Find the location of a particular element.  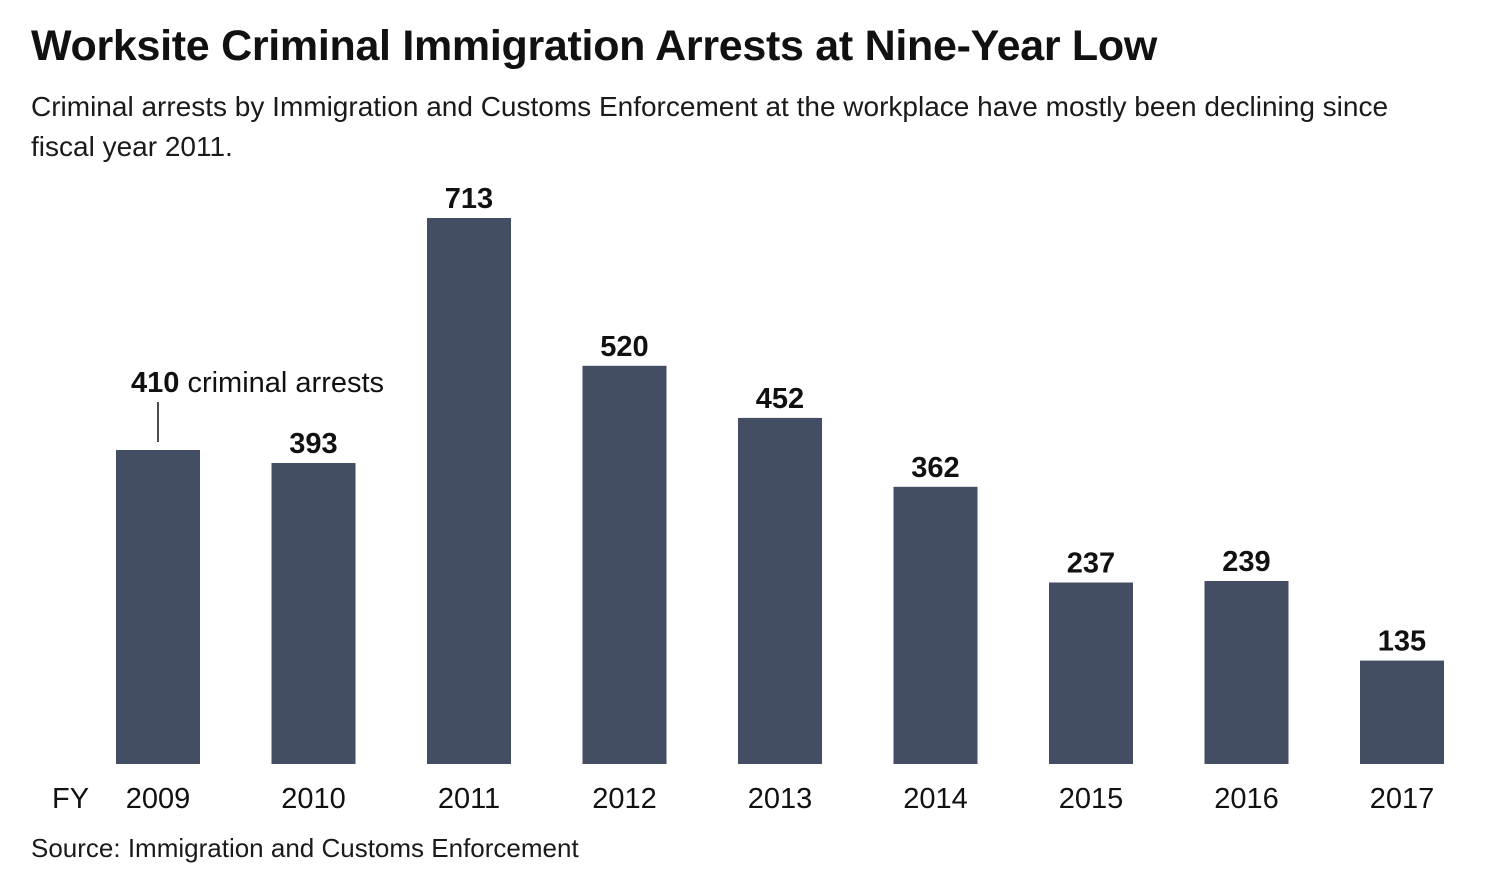

data-label-2017: 135 is located at coordinates (1402, 642).